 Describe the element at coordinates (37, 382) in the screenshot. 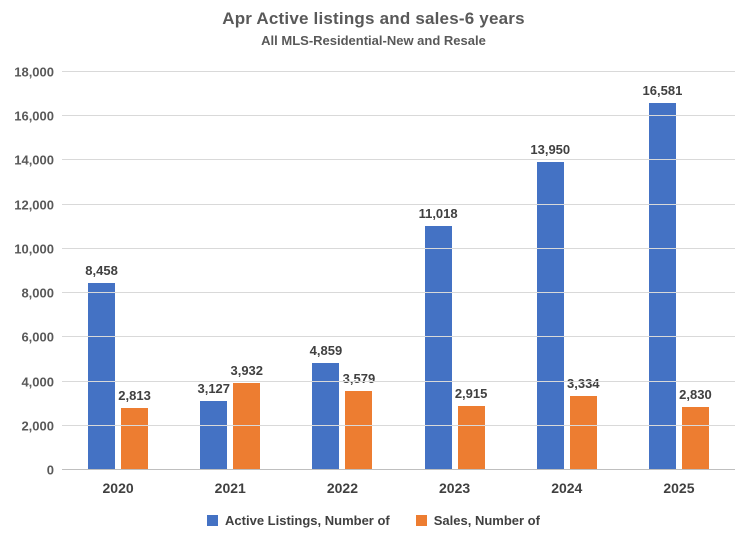

I see `y-axis-tick-label: 4,000` at that location.